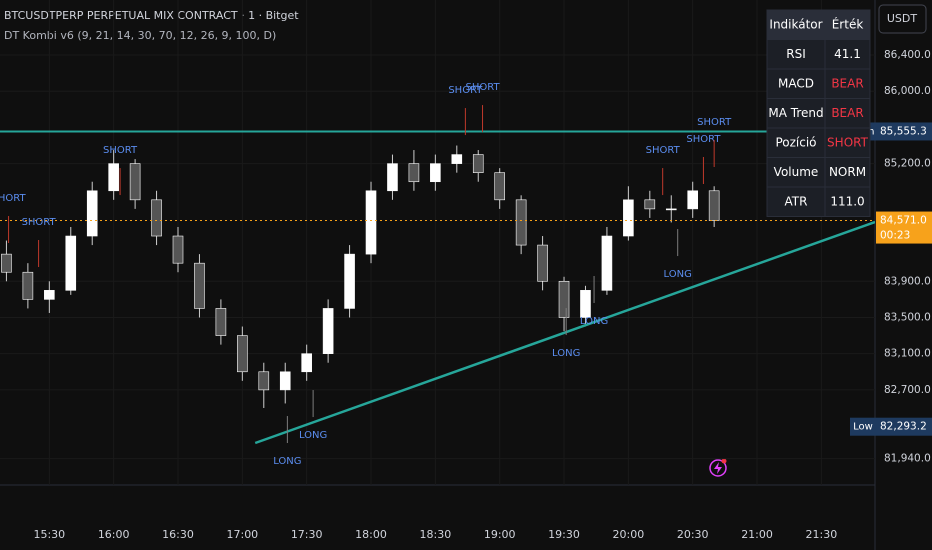  I want to click on y-tick-label: 86,400.0, so click(907, 55).